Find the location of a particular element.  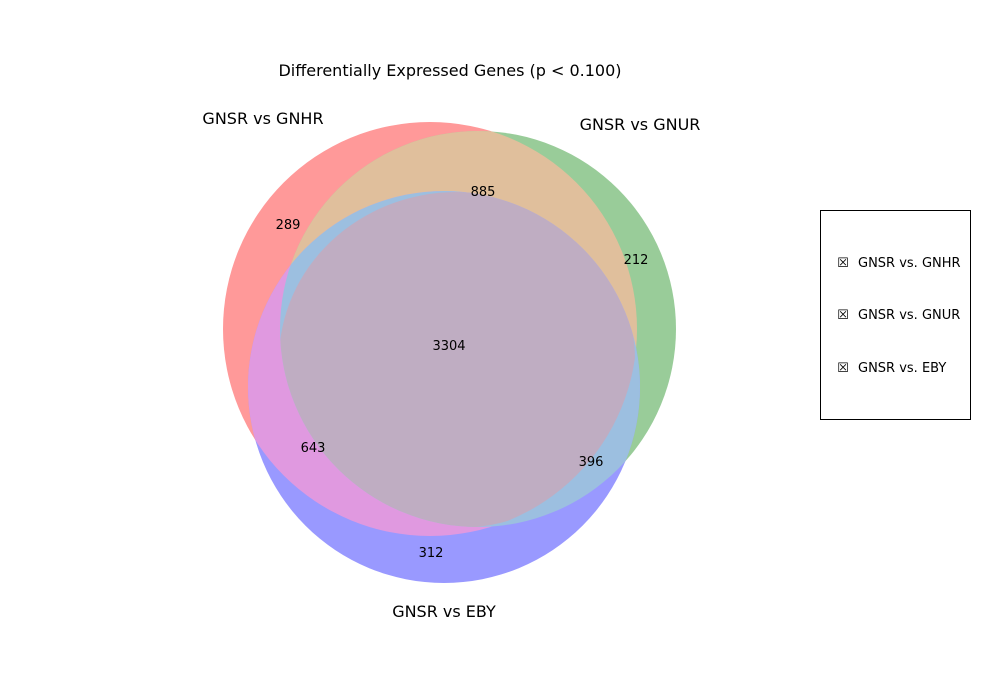

count-ac: 643 is located at coordinates (313, 448).